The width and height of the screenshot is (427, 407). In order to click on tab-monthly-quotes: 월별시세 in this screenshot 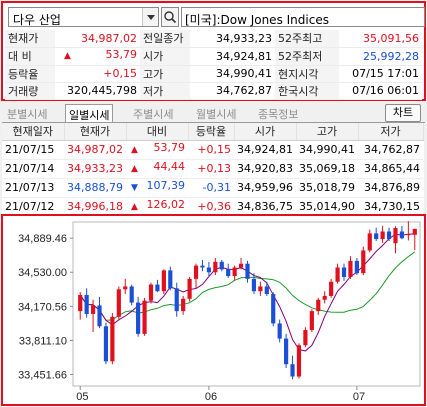, I will do `click(216, 114)`.